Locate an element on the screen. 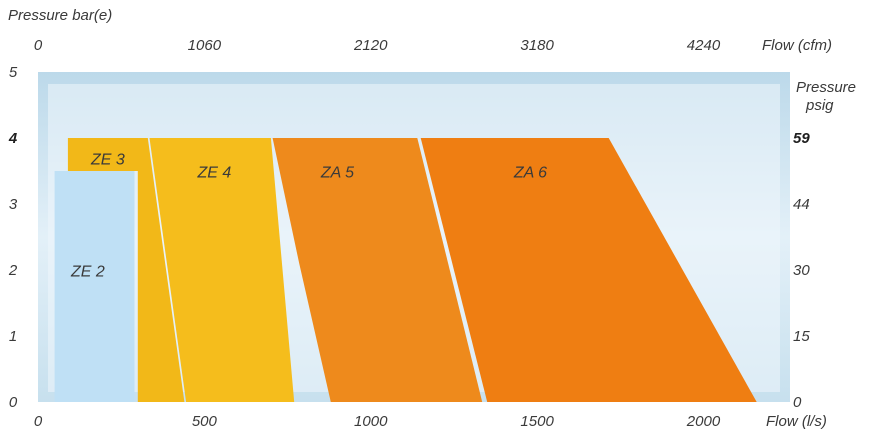 Image resolution: width=873 pixels, height=430 pixels. bottom-tick-label: 0 is located at coordinates (38, 421).